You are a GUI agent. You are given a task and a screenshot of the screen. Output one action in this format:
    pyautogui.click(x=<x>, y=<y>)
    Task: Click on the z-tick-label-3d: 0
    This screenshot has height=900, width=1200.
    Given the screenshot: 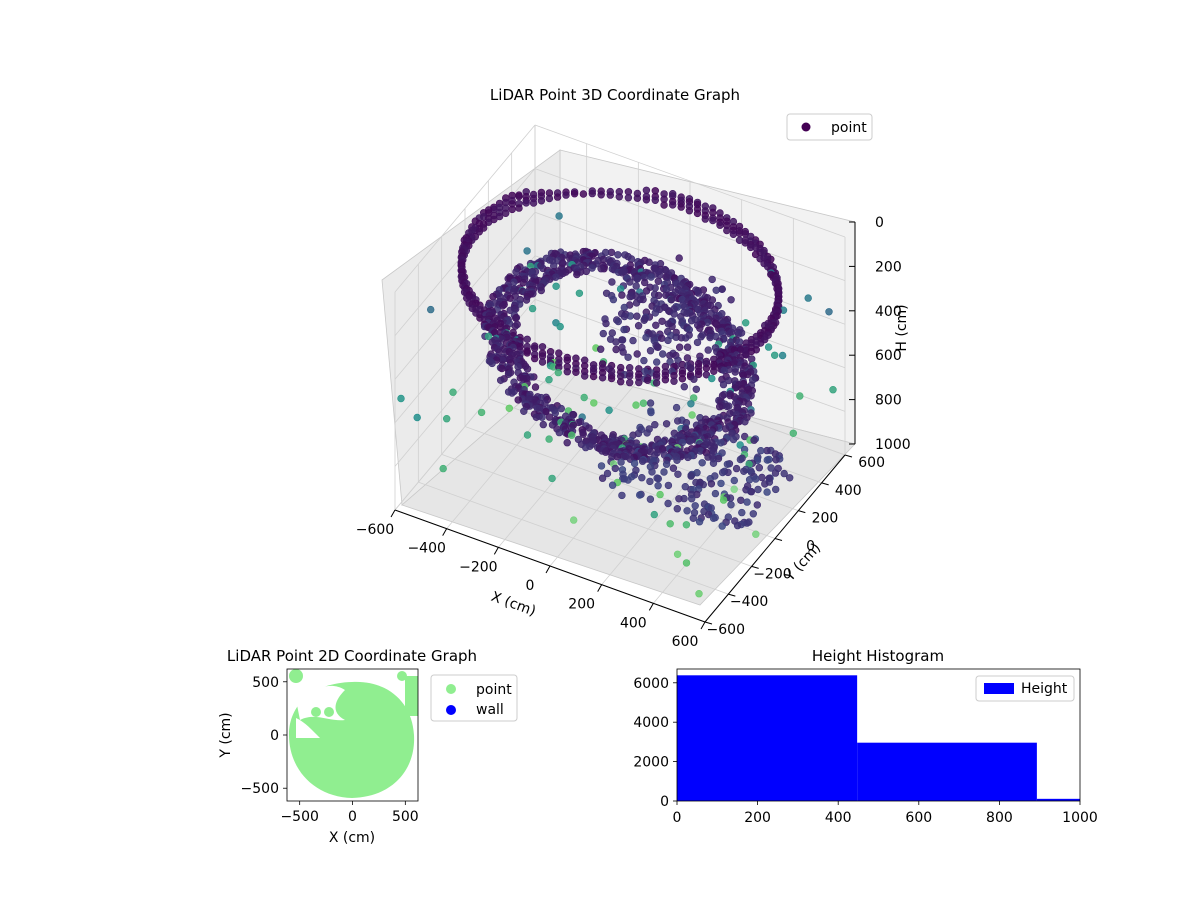 What is the action you would take?
    pyautogui.click(x=879, y=223)
    